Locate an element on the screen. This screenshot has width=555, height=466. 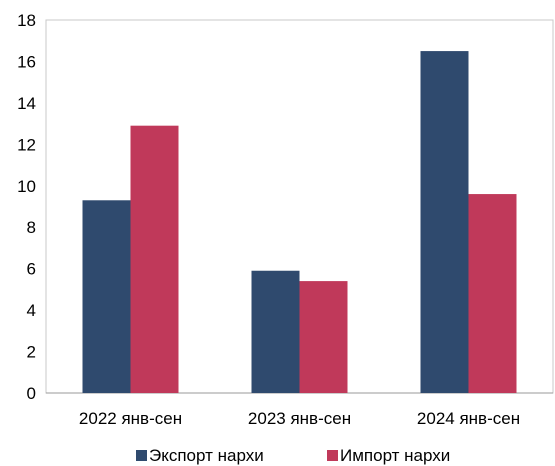
legend: Экспорт нархи Импорт нархи is located at coordinates (293, 455).